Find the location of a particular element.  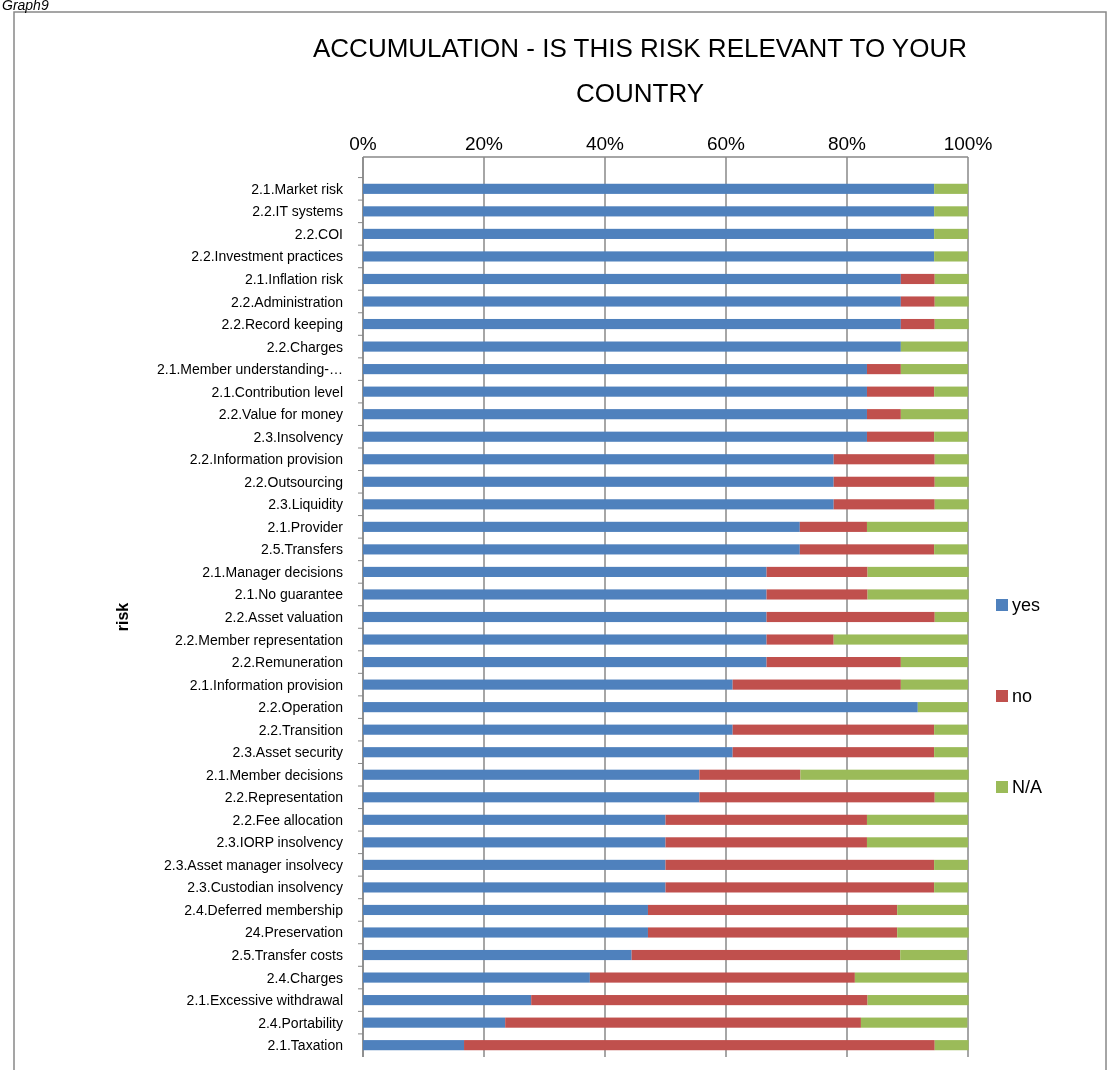

y-tick-label: 2.1.No guarantee is located at coordinates (289, 594).